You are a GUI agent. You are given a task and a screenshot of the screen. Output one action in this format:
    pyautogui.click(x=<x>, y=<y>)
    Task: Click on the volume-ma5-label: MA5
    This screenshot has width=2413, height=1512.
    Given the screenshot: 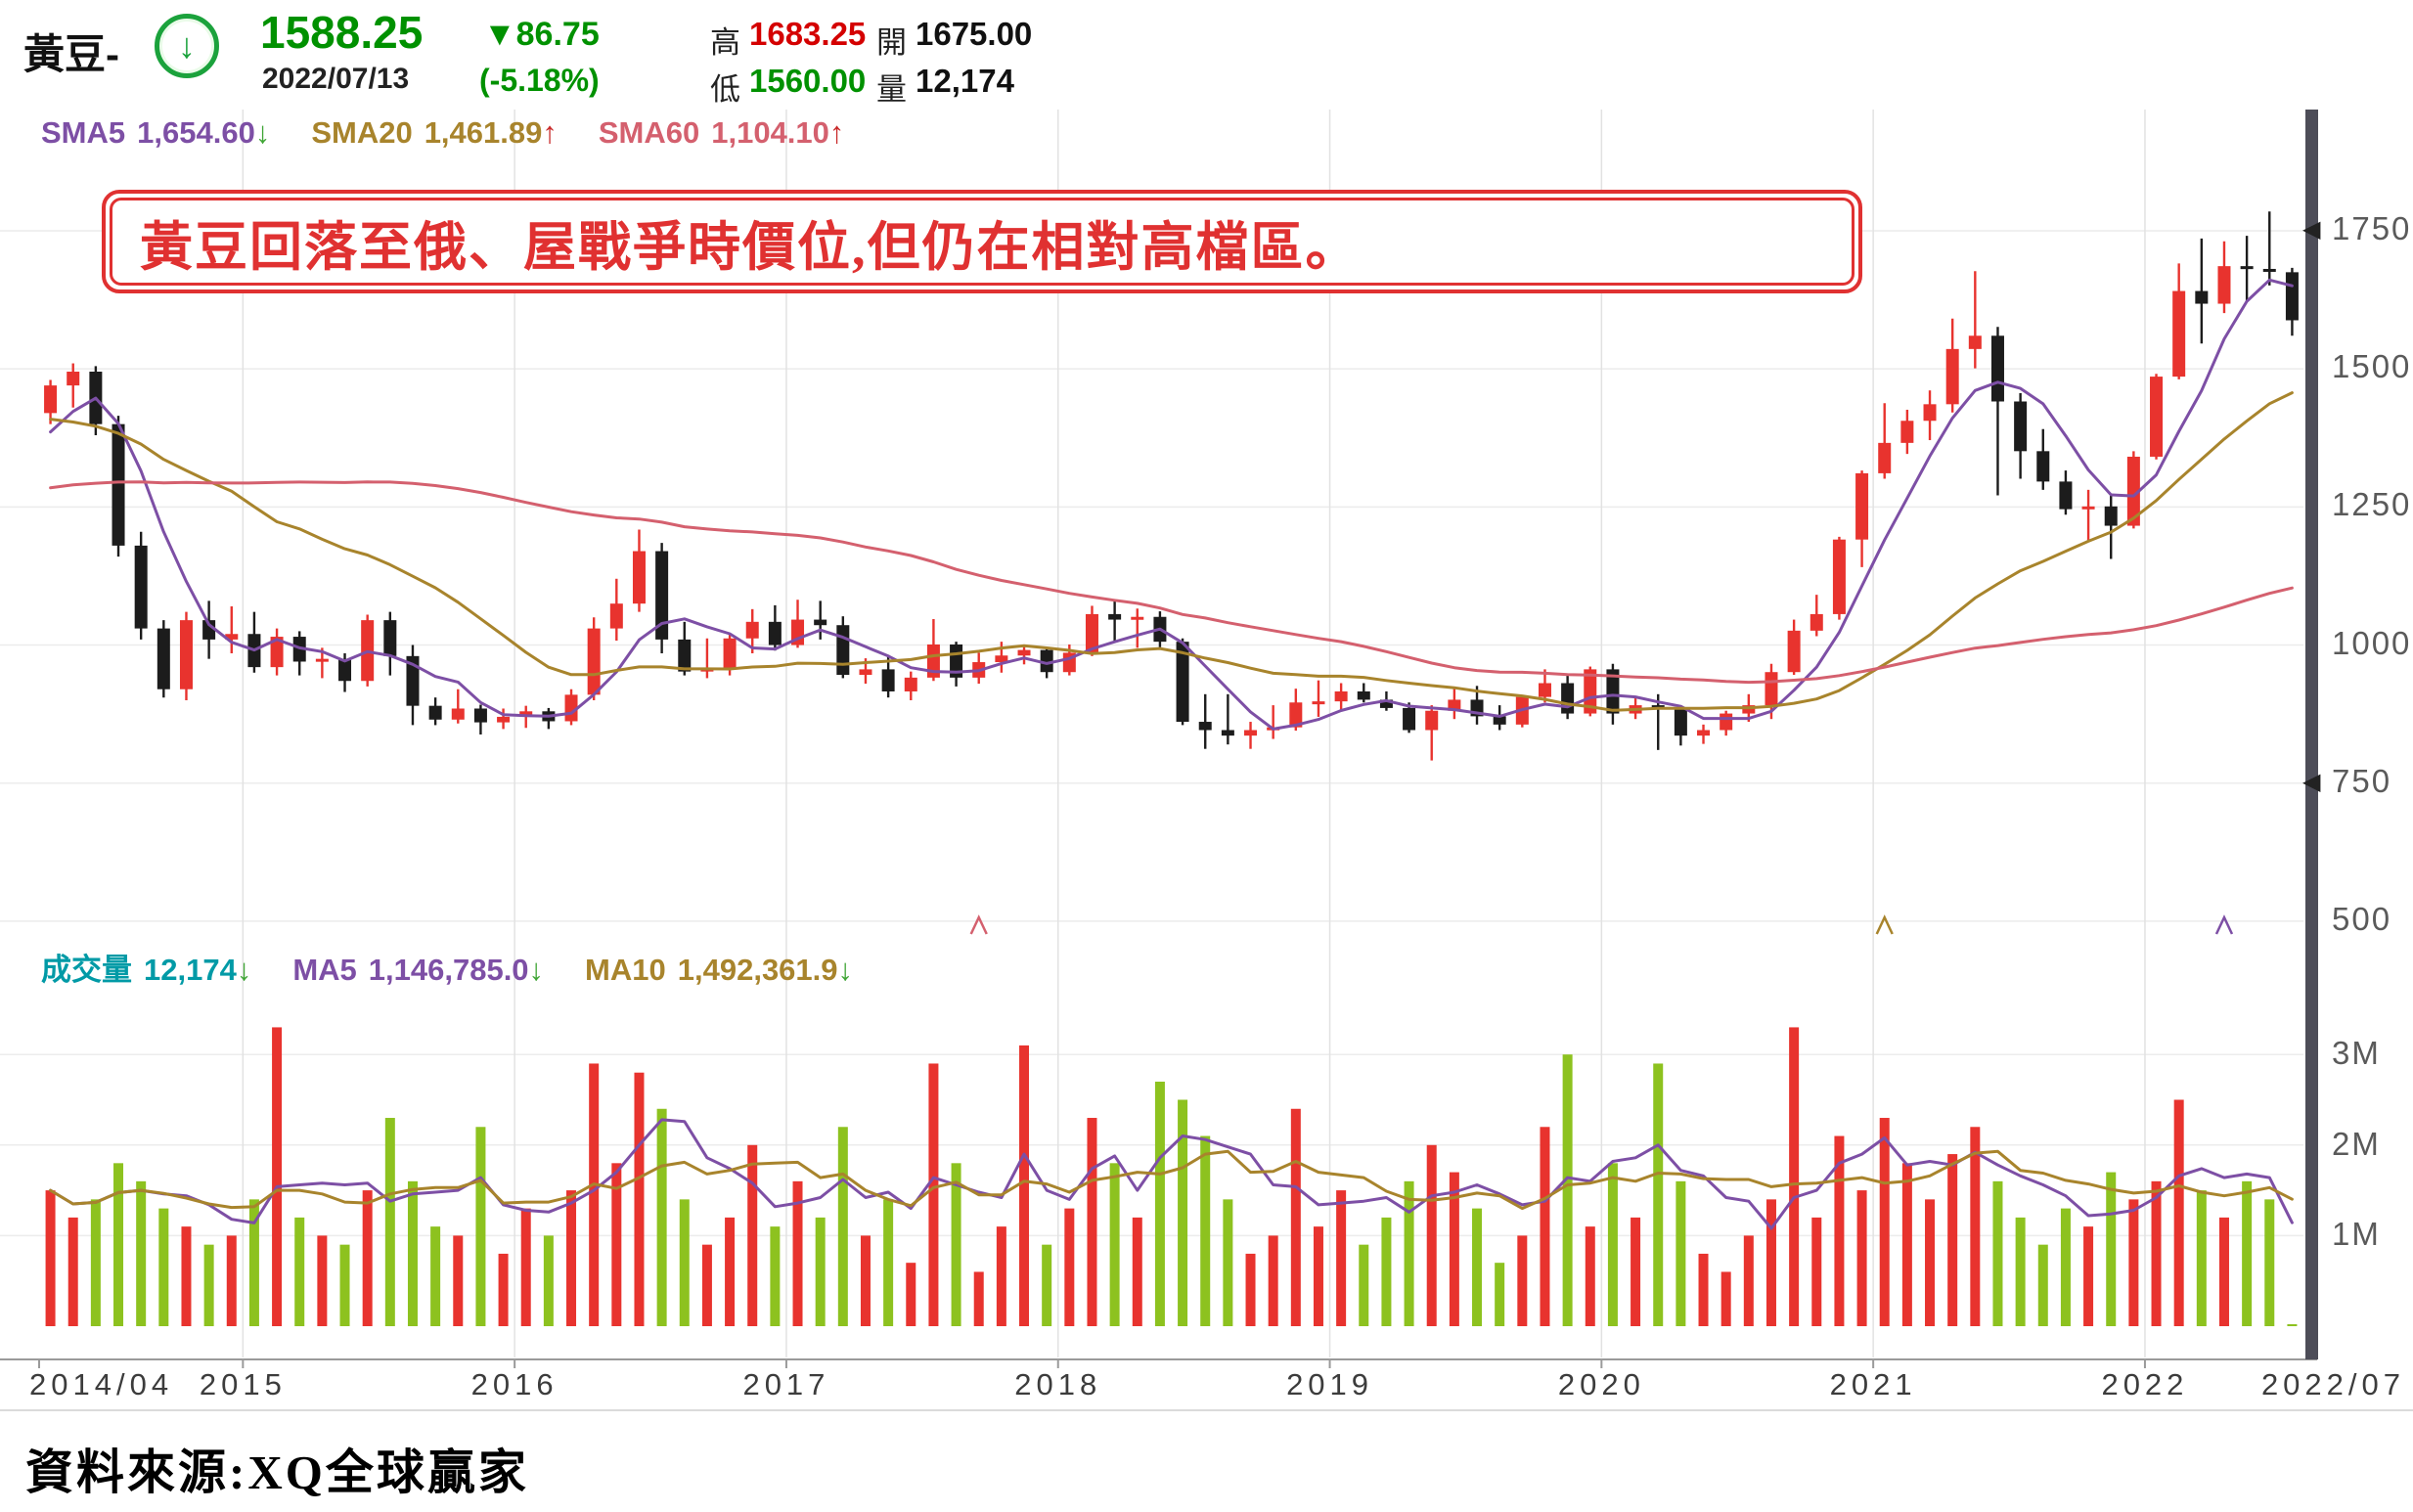 What is the action you would take?
    pyautogui.click(x=325, y=970)
    